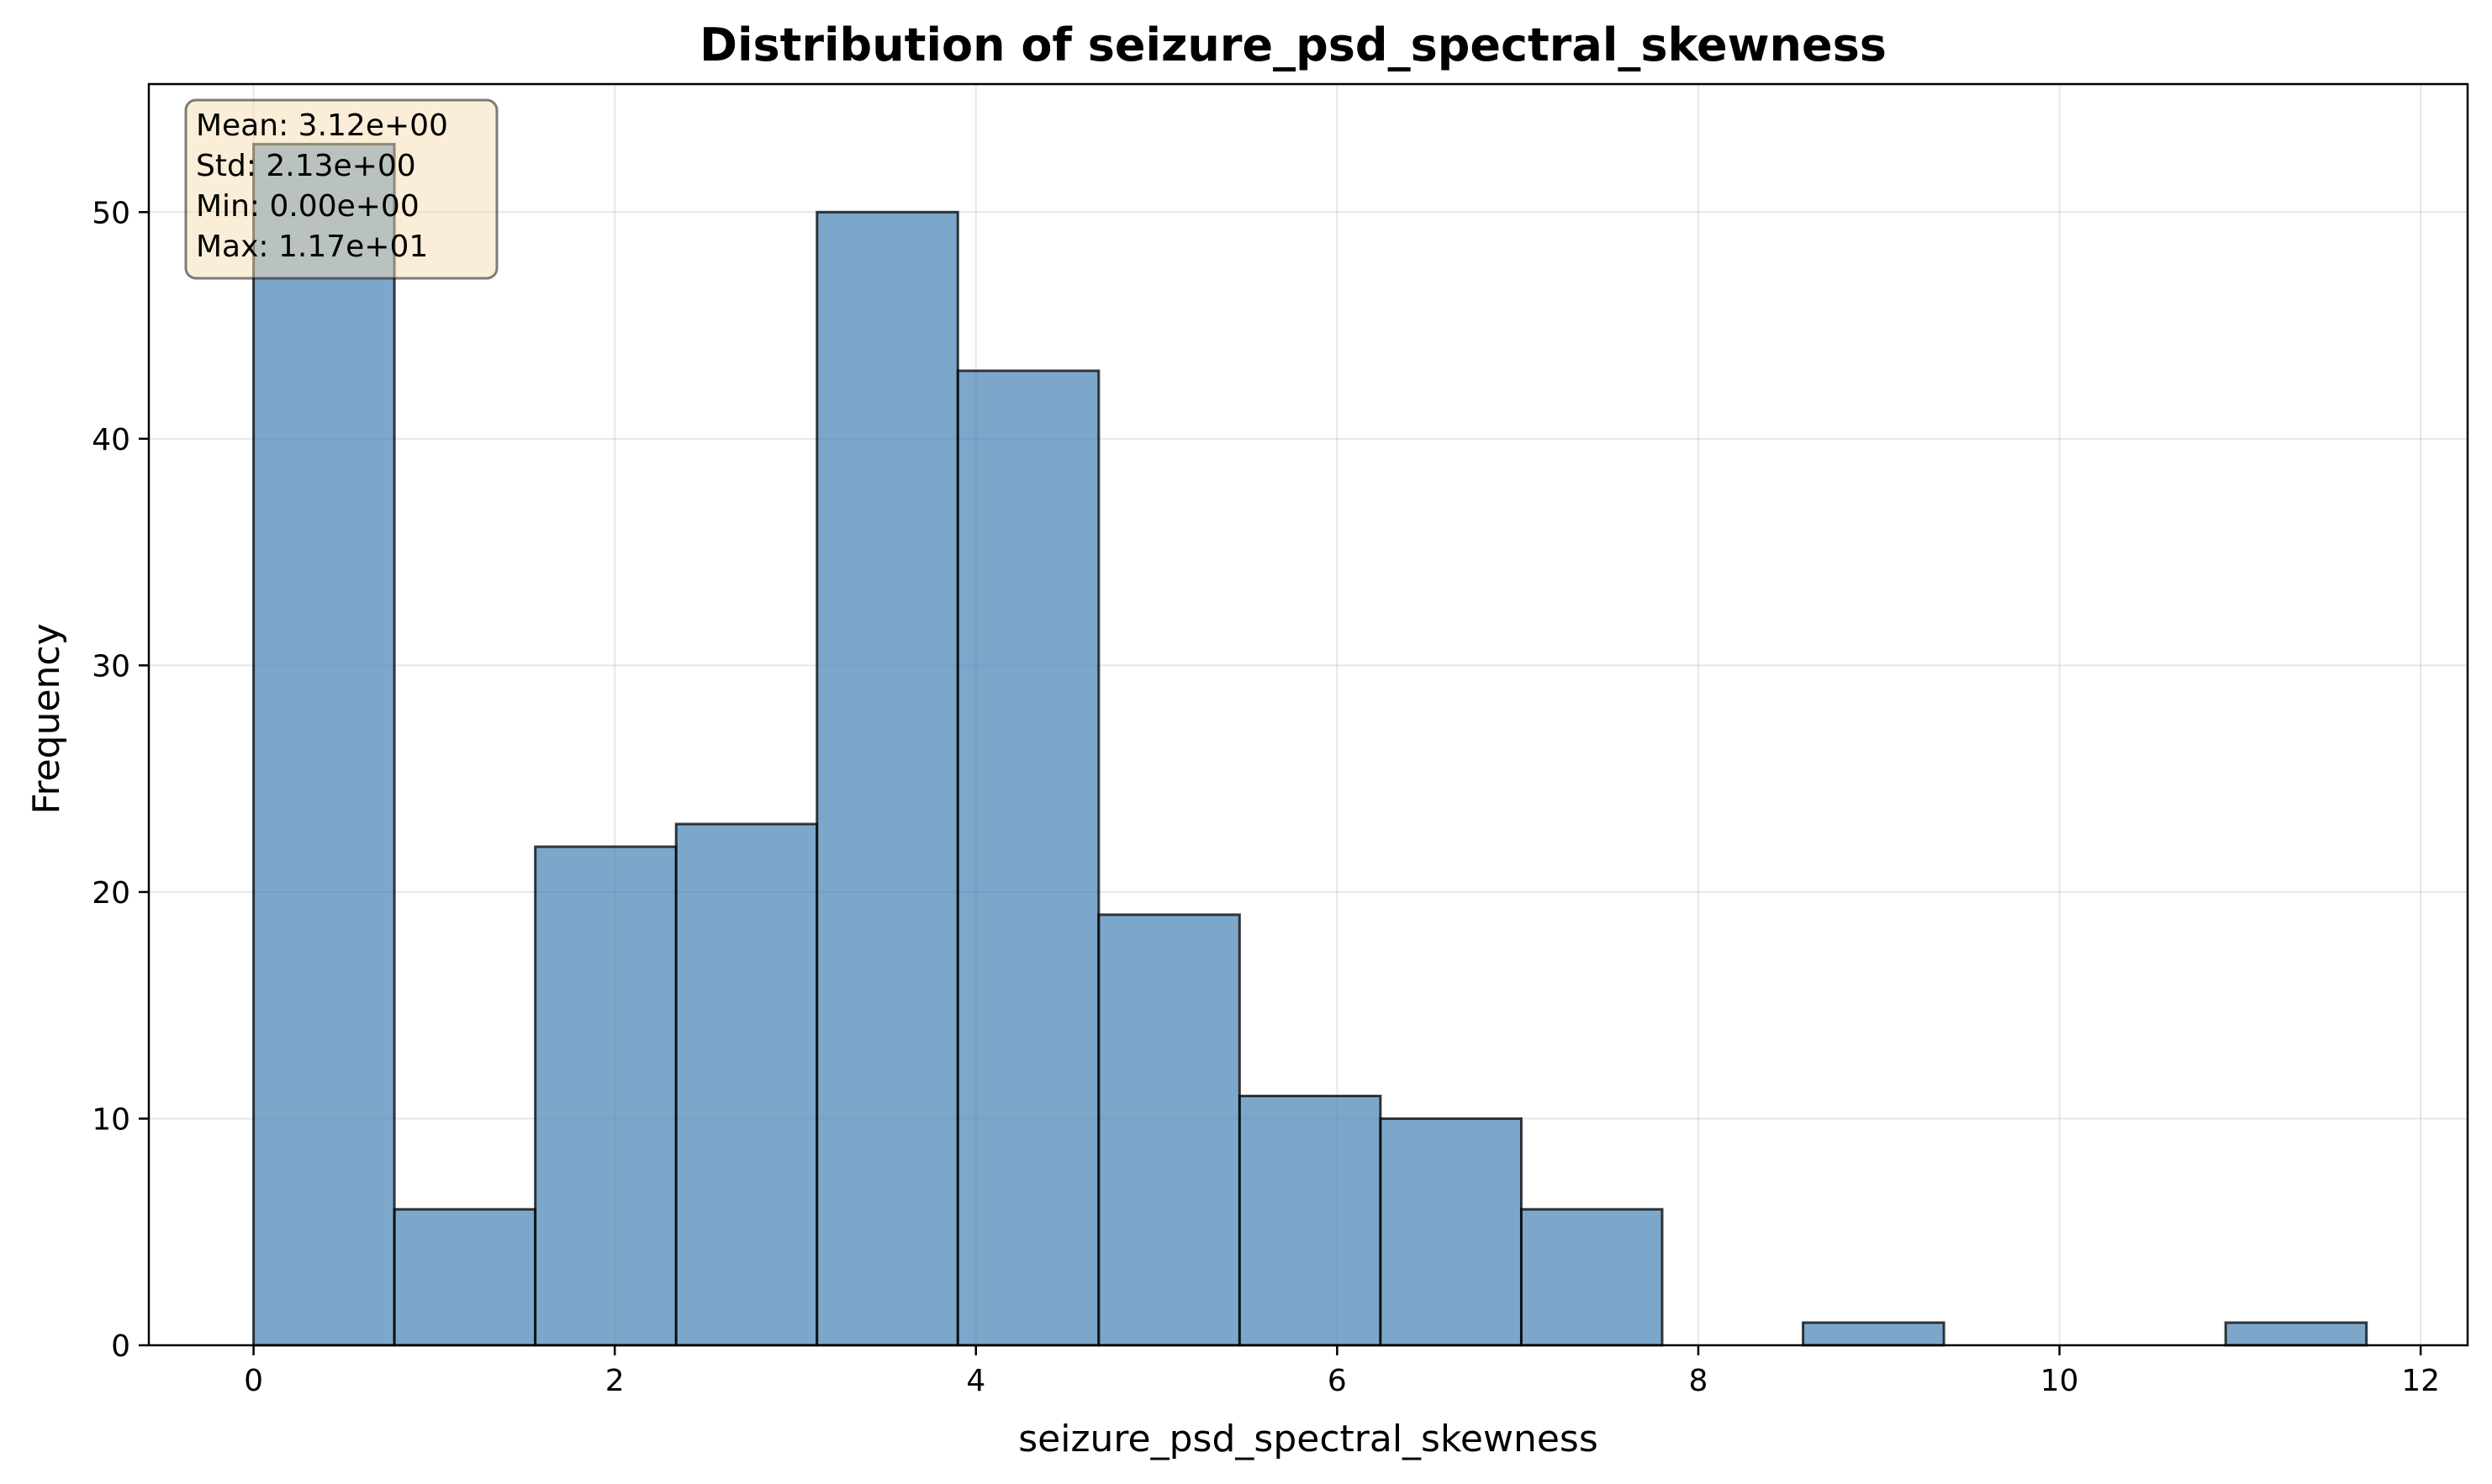 This screenshot has height=1484, width=2492. Describe the element at coordinates (111, 1119) in the screenshot. I see `y-tick-label: 10` at that location.